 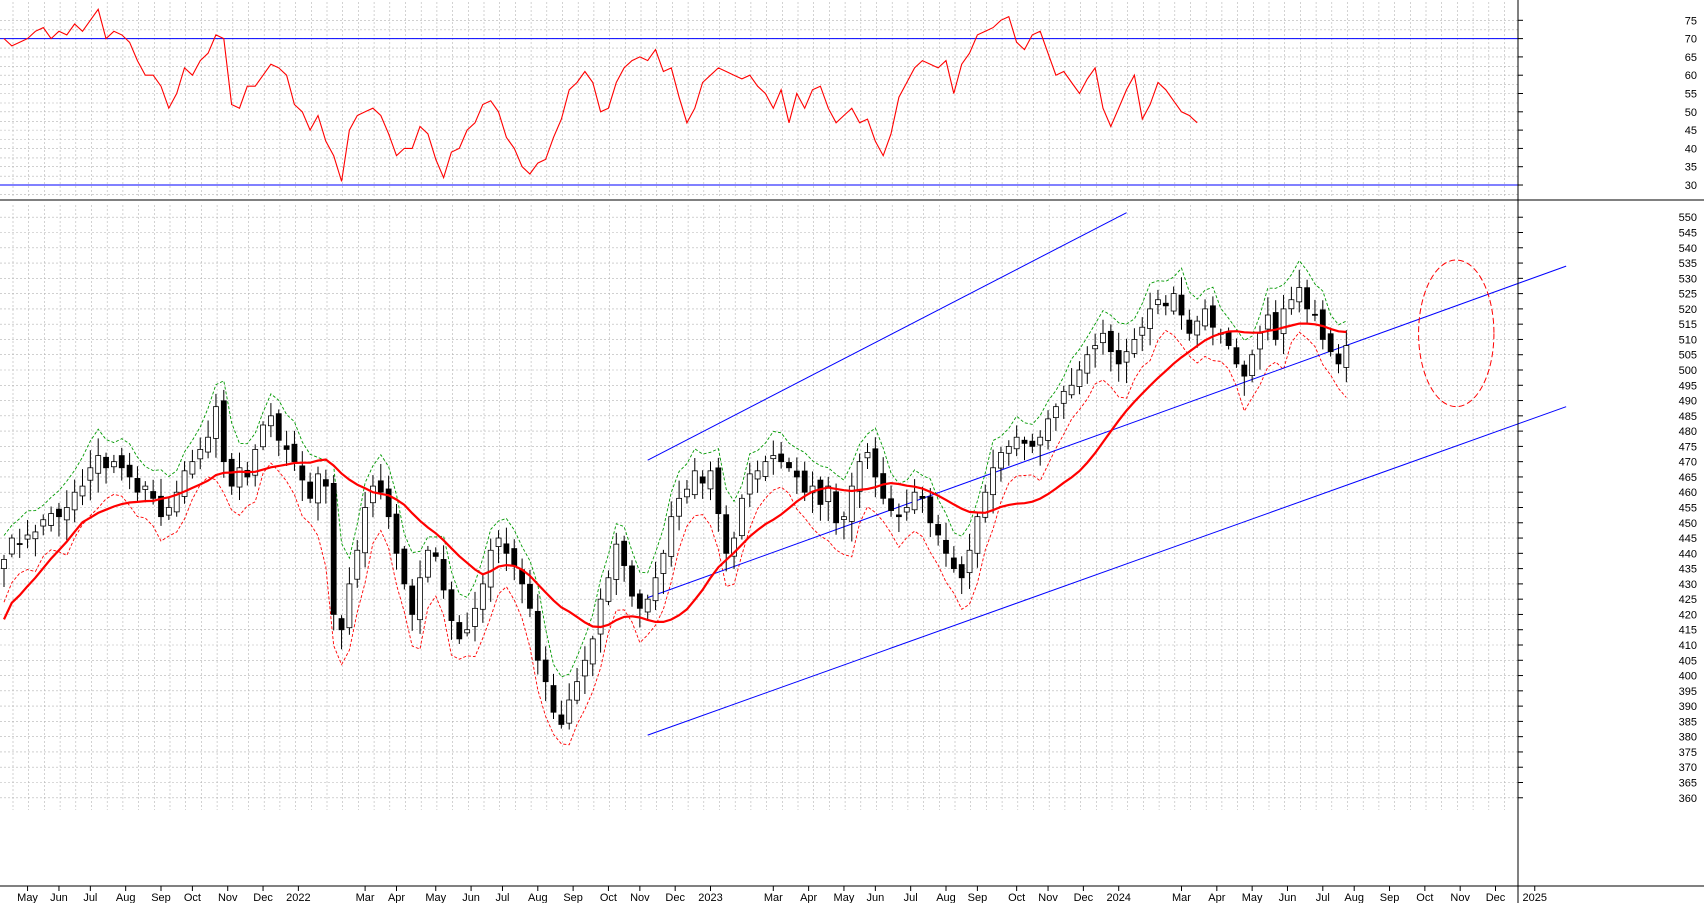 What do you see at coordinates (1390, 897) in the screenshot?
I see `x-tick-label: Sep` at bounding box center [1390, 897].